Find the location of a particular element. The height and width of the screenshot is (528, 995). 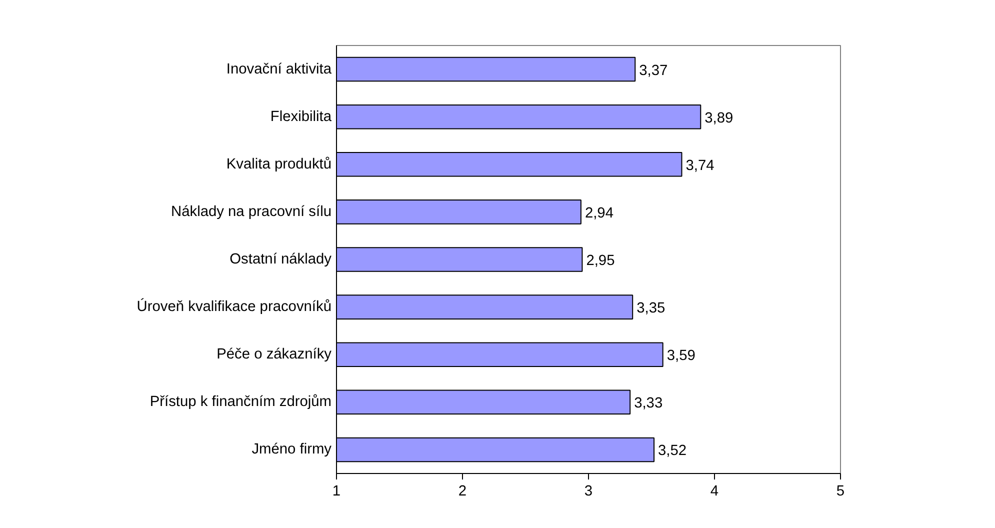

data-label: 3,35 is located at coordinates (651, 308).